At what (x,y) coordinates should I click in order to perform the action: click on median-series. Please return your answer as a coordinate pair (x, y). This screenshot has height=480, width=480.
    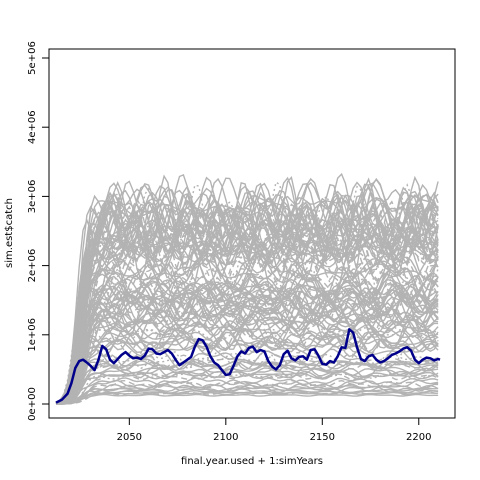
    Looking at the image, I should click on (248, 366).